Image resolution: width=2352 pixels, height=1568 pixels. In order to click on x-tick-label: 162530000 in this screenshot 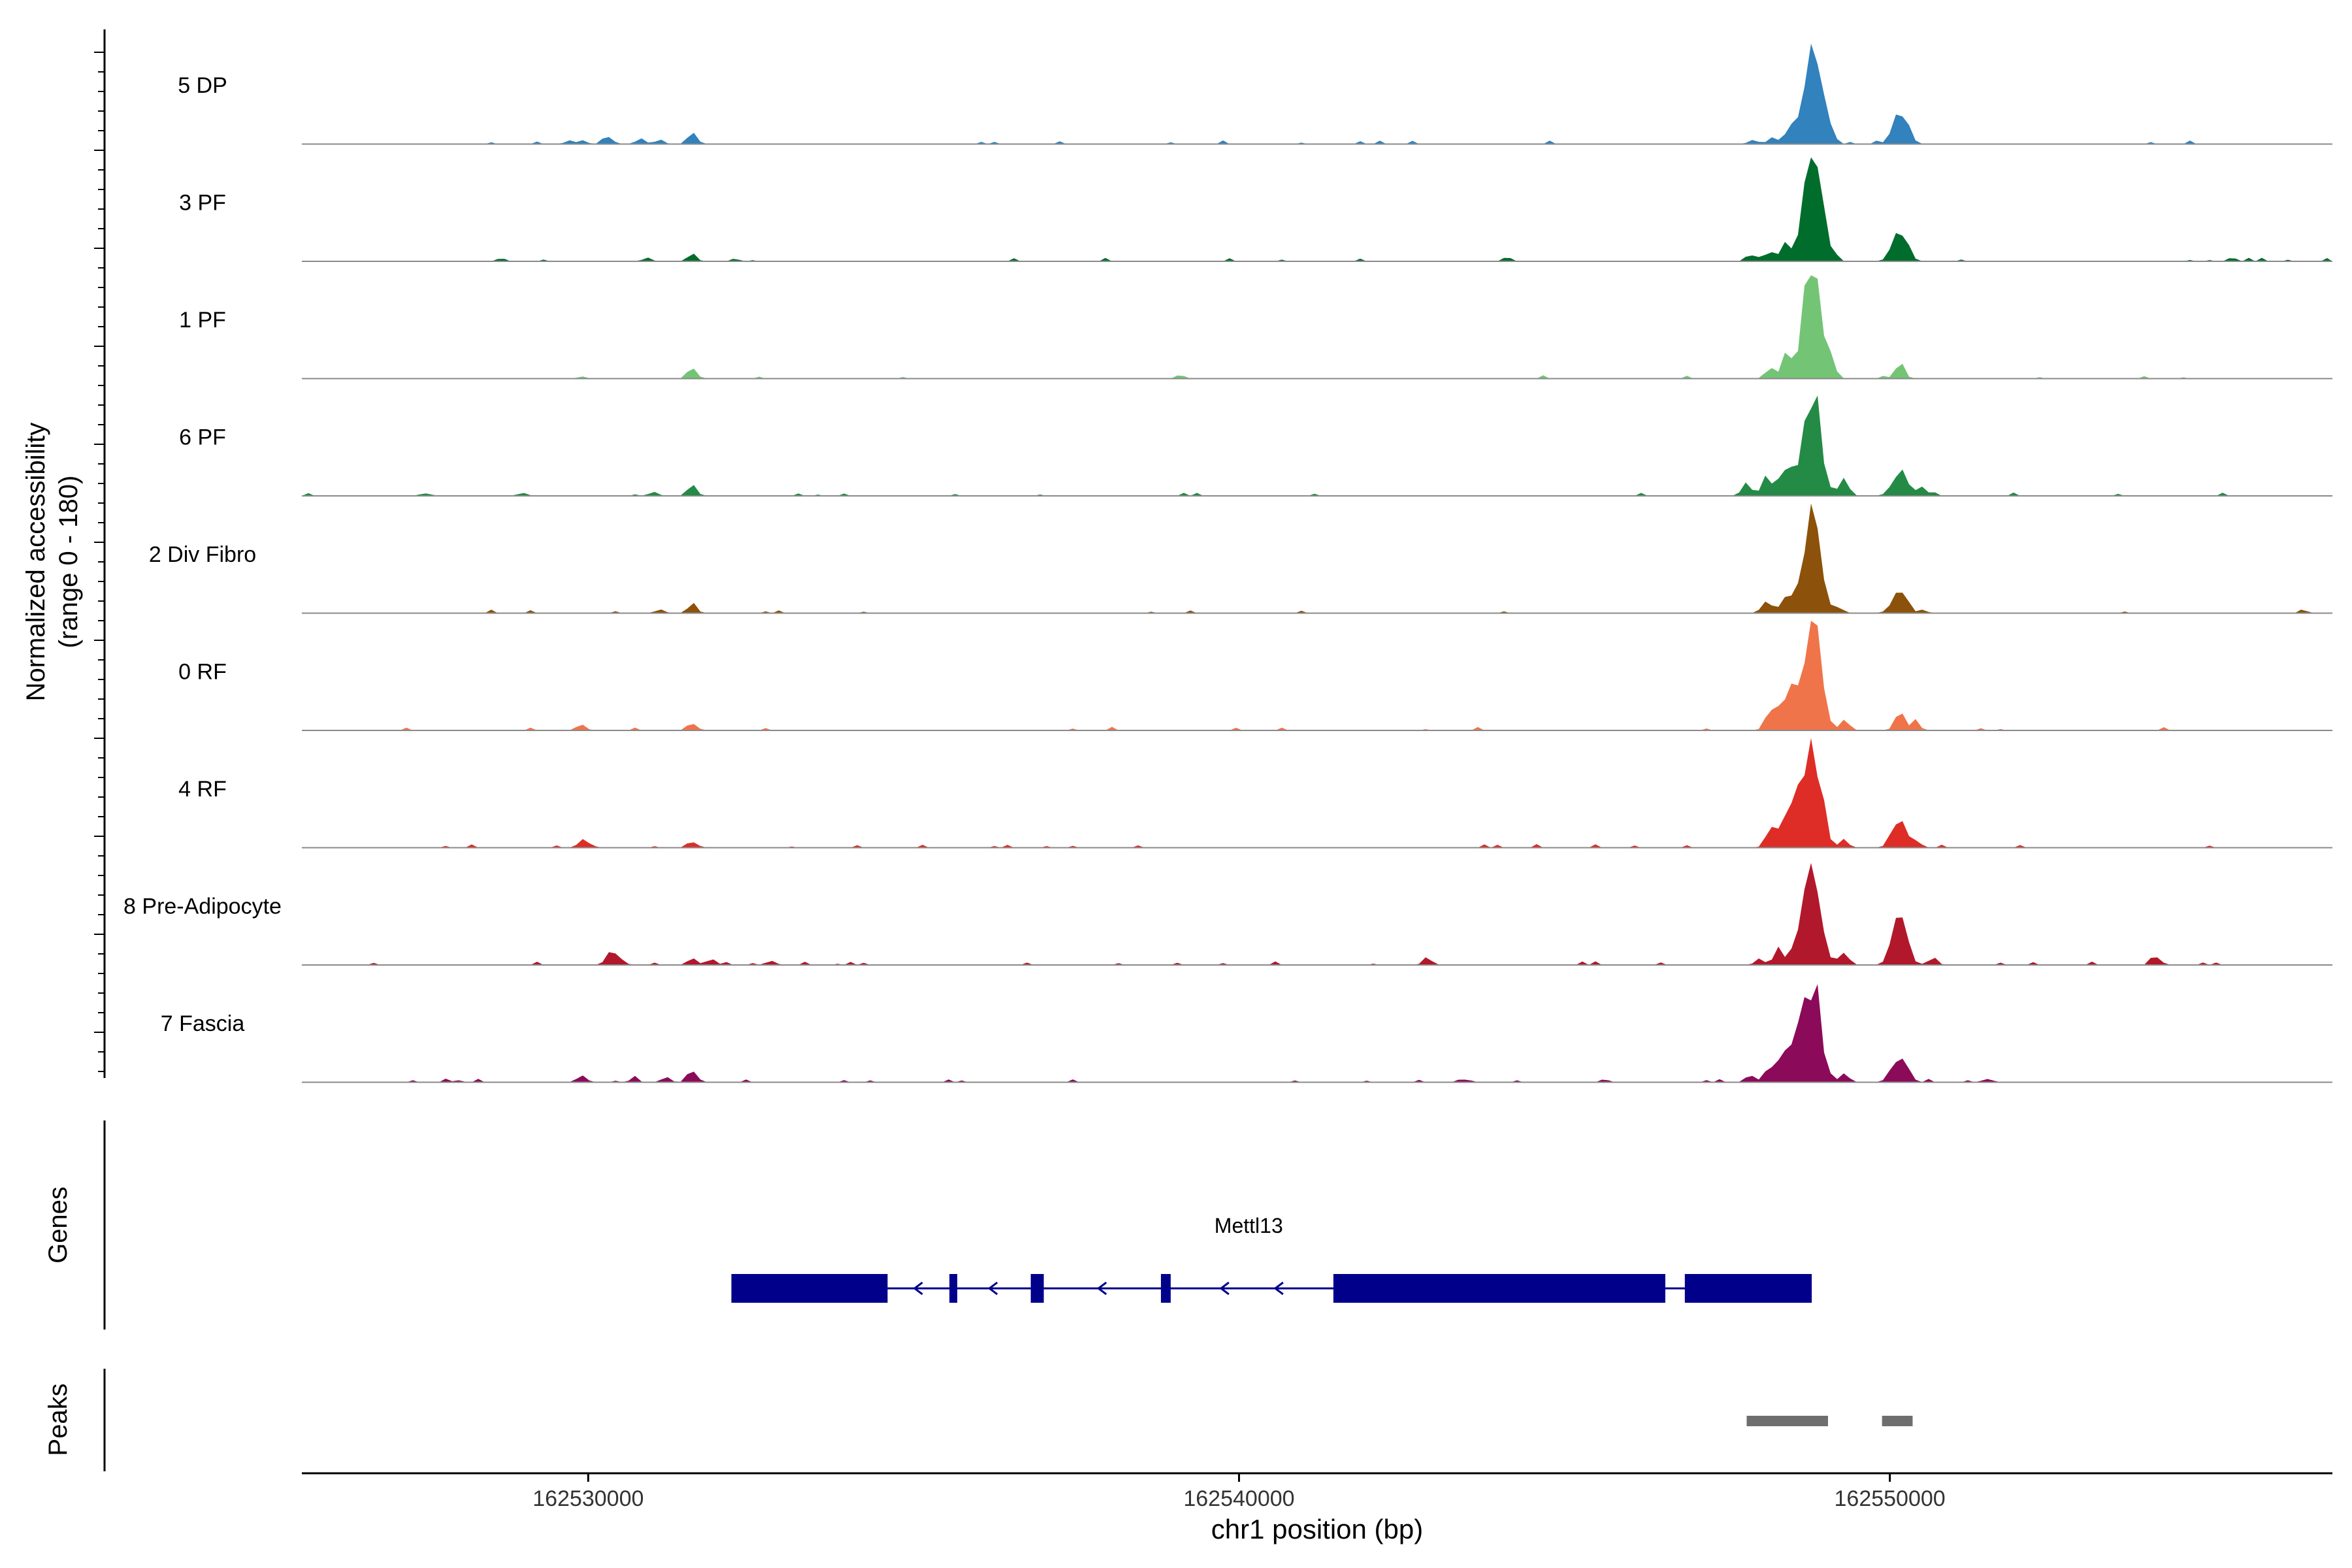, I will do `click(588, 1498)`.